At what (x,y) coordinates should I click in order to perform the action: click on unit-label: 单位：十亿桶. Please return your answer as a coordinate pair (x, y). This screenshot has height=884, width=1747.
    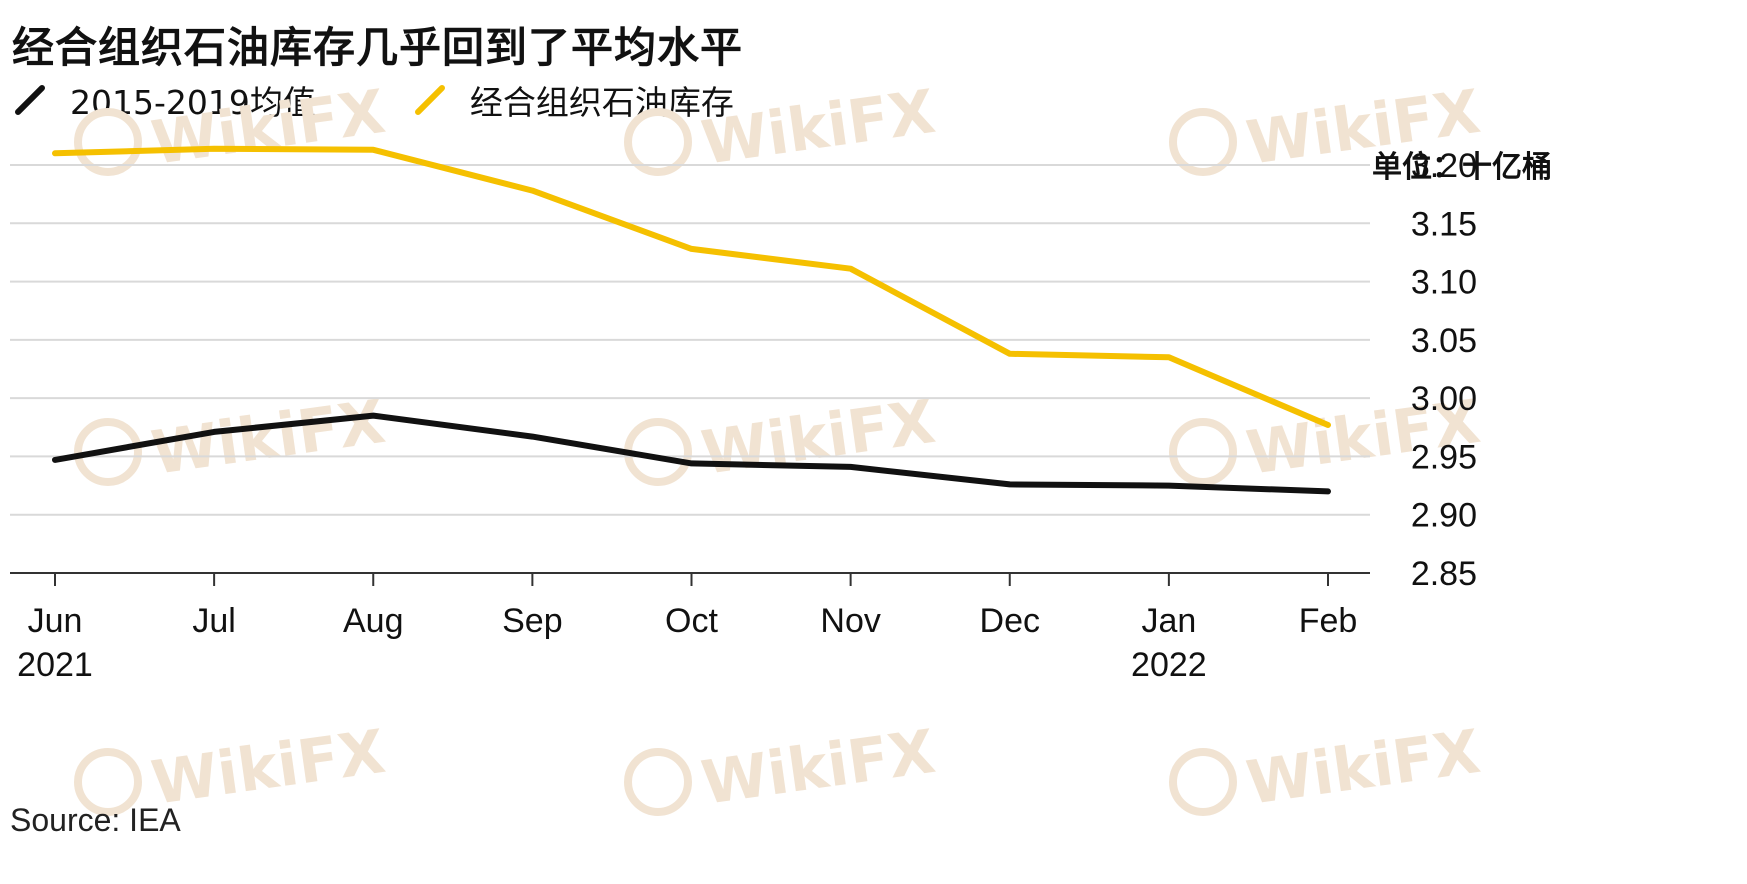
    Looking at the image, I should click on (1462, 167).